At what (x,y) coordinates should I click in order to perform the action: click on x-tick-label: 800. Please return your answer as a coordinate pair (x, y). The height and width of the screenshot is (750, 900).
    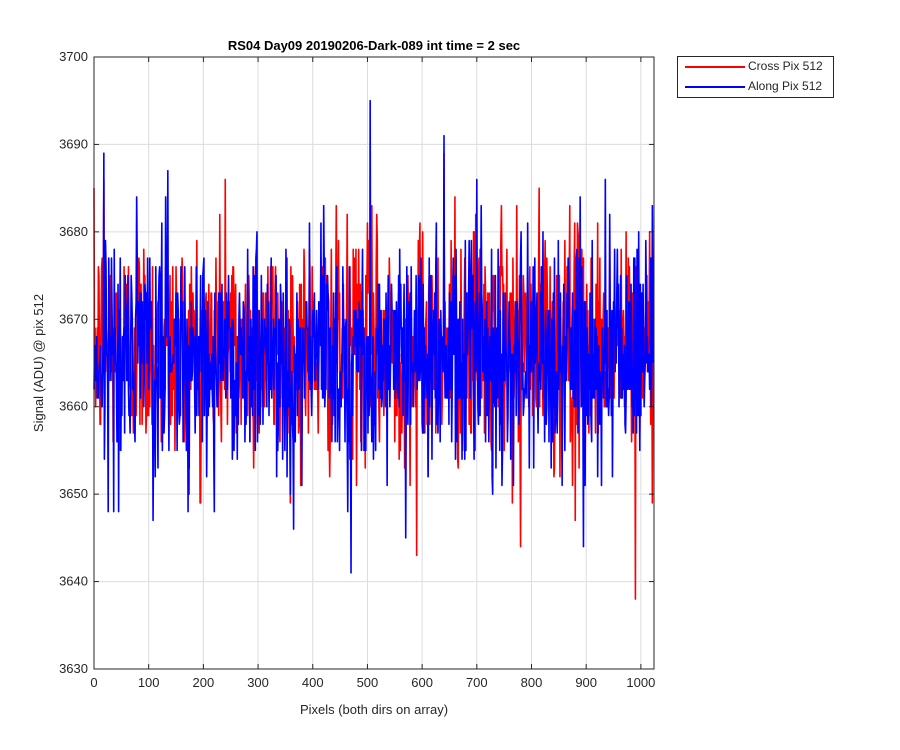
    Looking at the image, I should click on (532, 682).